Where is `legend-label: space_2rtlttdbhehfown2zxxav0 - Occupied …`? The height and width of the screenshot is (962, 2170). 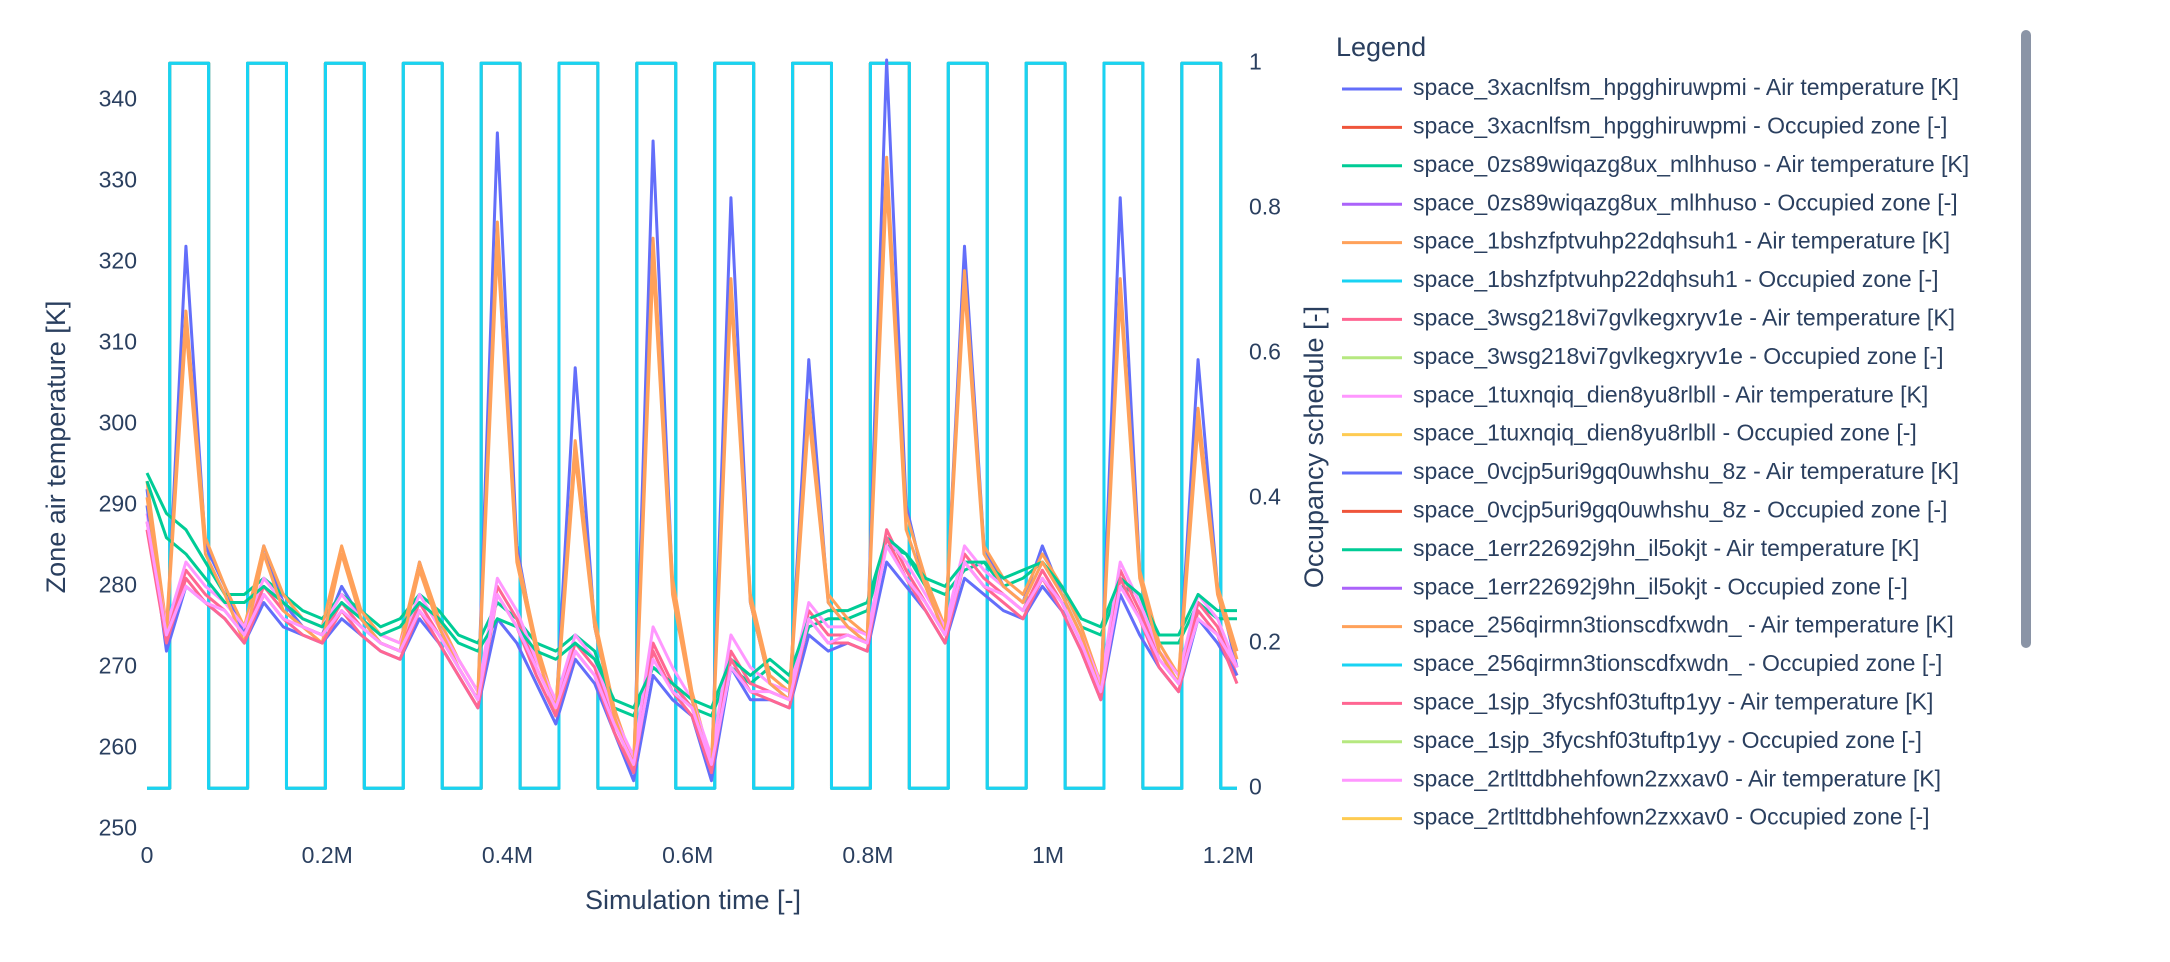 legend-label: space_2rtlttdbhehfown2zxxav0 - Occupied … is located at coordinates (1671, 817).